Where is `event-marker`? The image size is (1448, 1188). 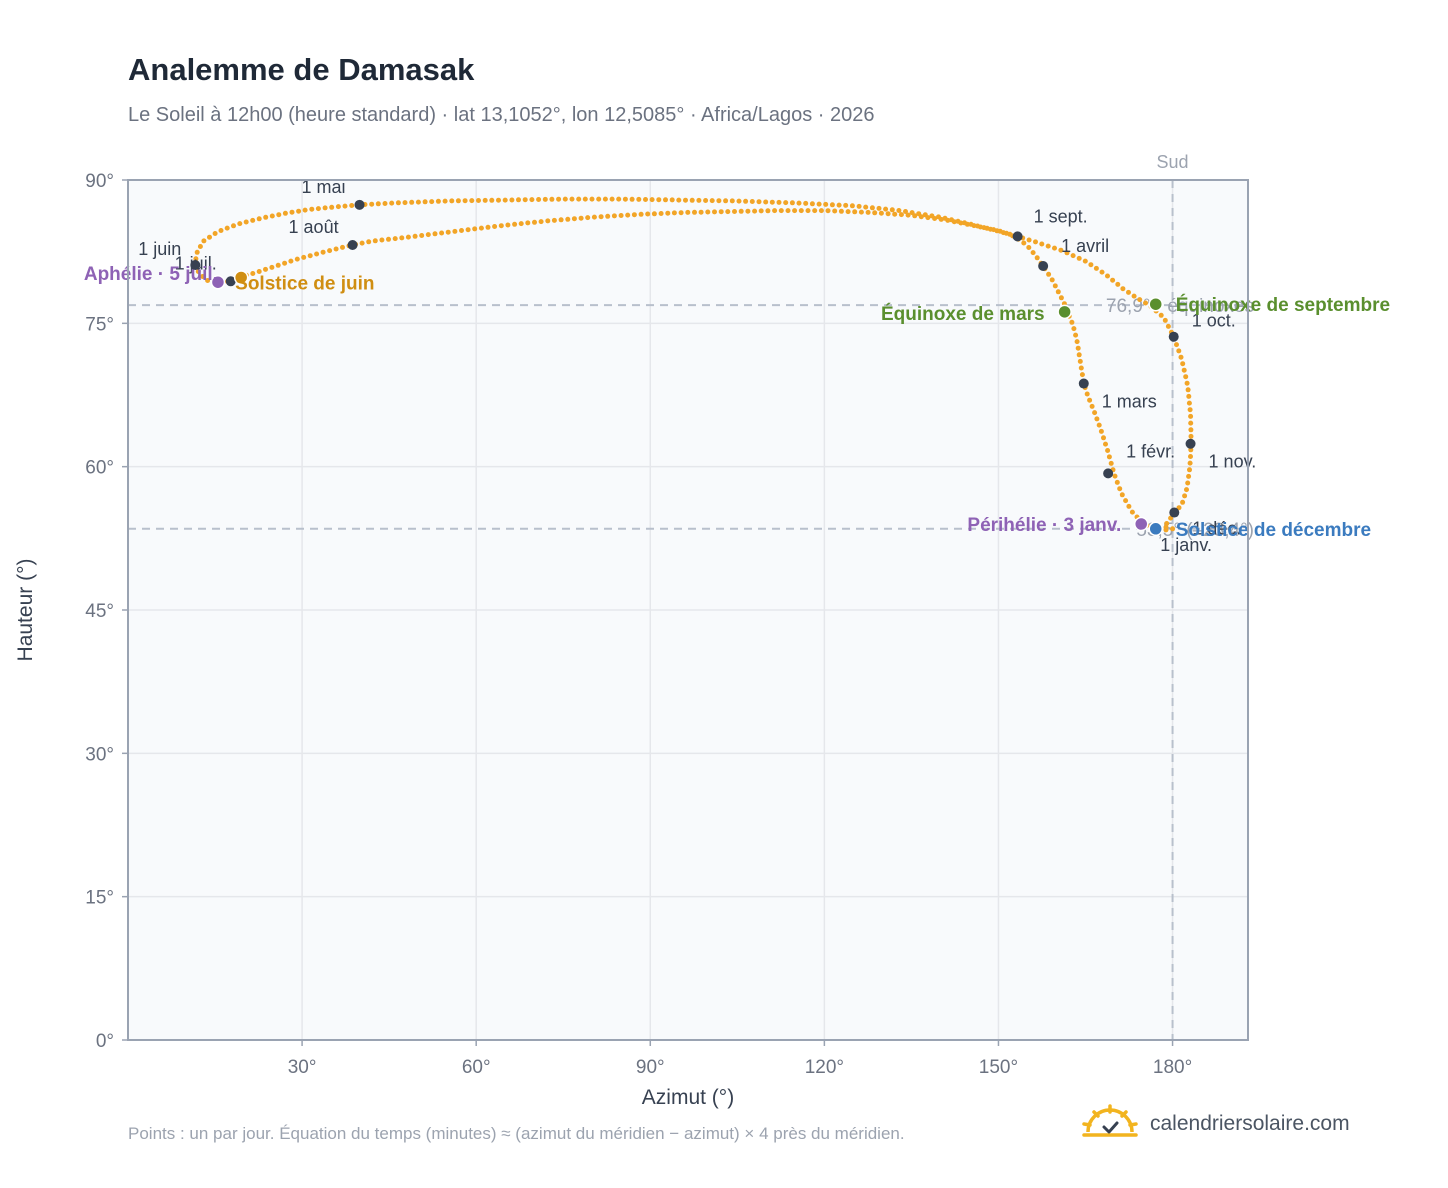 event-marker is located at coordinates (1155, 529).